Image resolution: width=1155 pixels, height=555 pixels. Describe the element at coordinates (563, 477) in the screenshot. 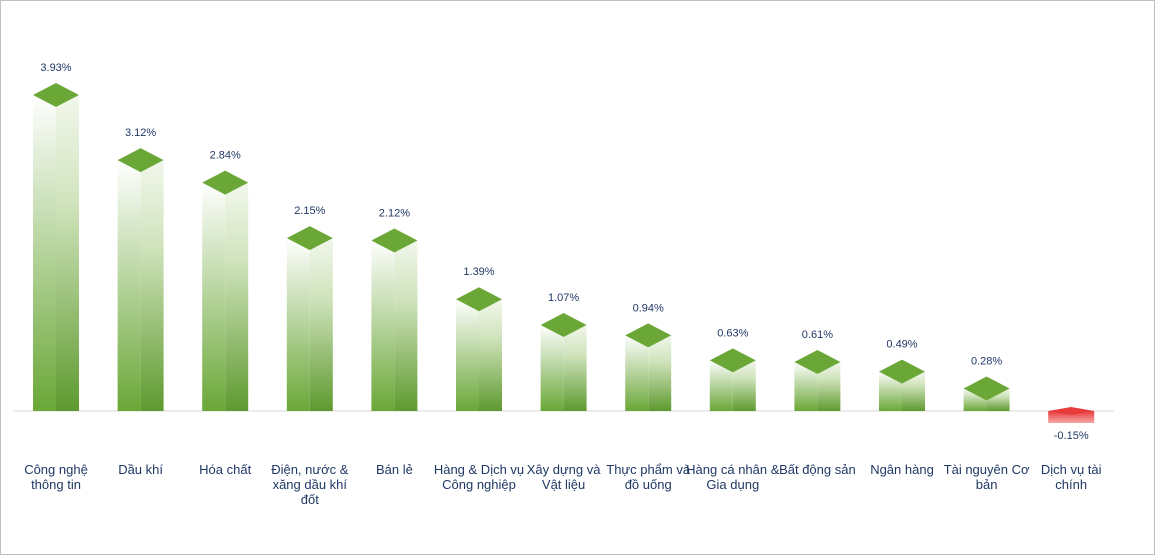

I see `category-label: Xây dựng và Vật liệu` at that location.